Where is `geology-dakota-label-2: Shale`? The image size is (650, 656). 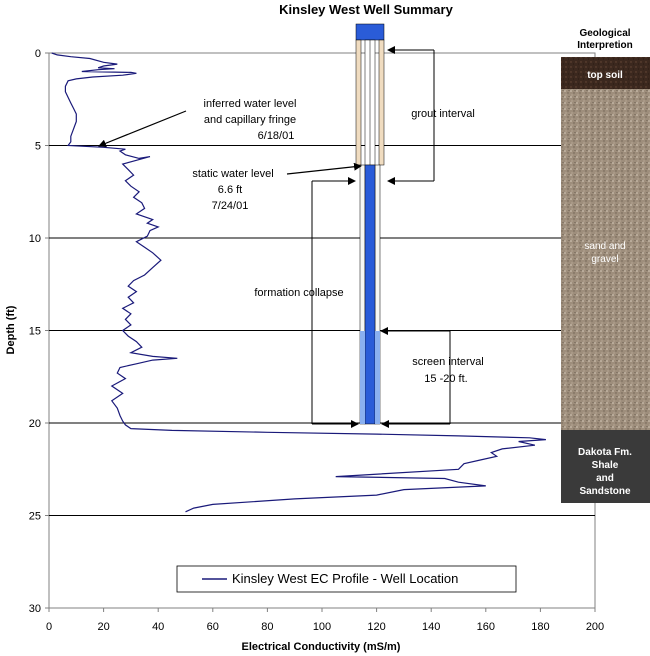 geology-dakota-label-2: Shale is located at coordinates (605, 465).